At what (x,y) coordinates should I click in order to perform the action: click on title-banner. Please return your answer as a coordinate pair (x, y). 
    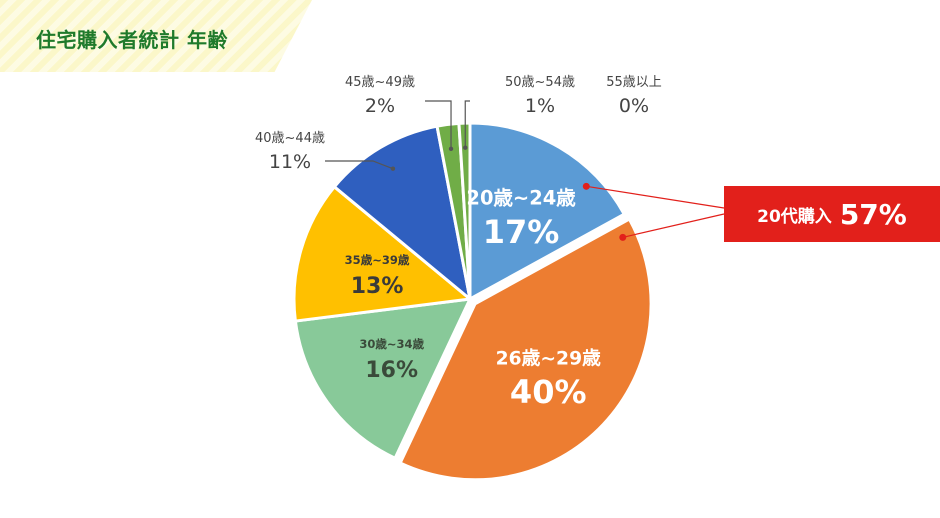
    Looking at the image, I should click on (156, 36).